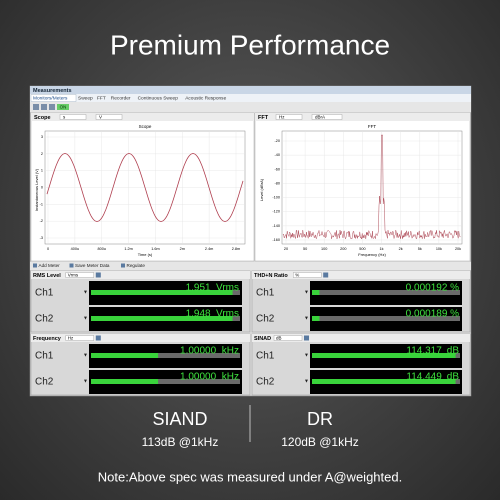 This screenshot has width=500, height=500. I want to click on x-tick-label: 1.6m, so click(155, 249).